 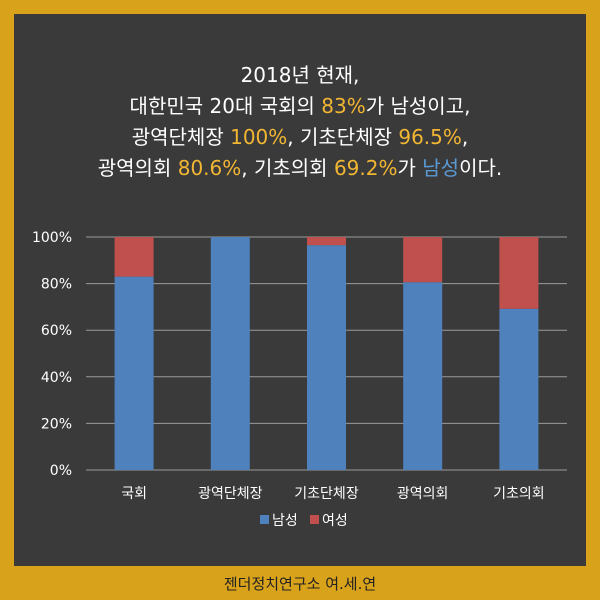 I want to click on y-tick-label: 40%, so click(x=56, y=378).